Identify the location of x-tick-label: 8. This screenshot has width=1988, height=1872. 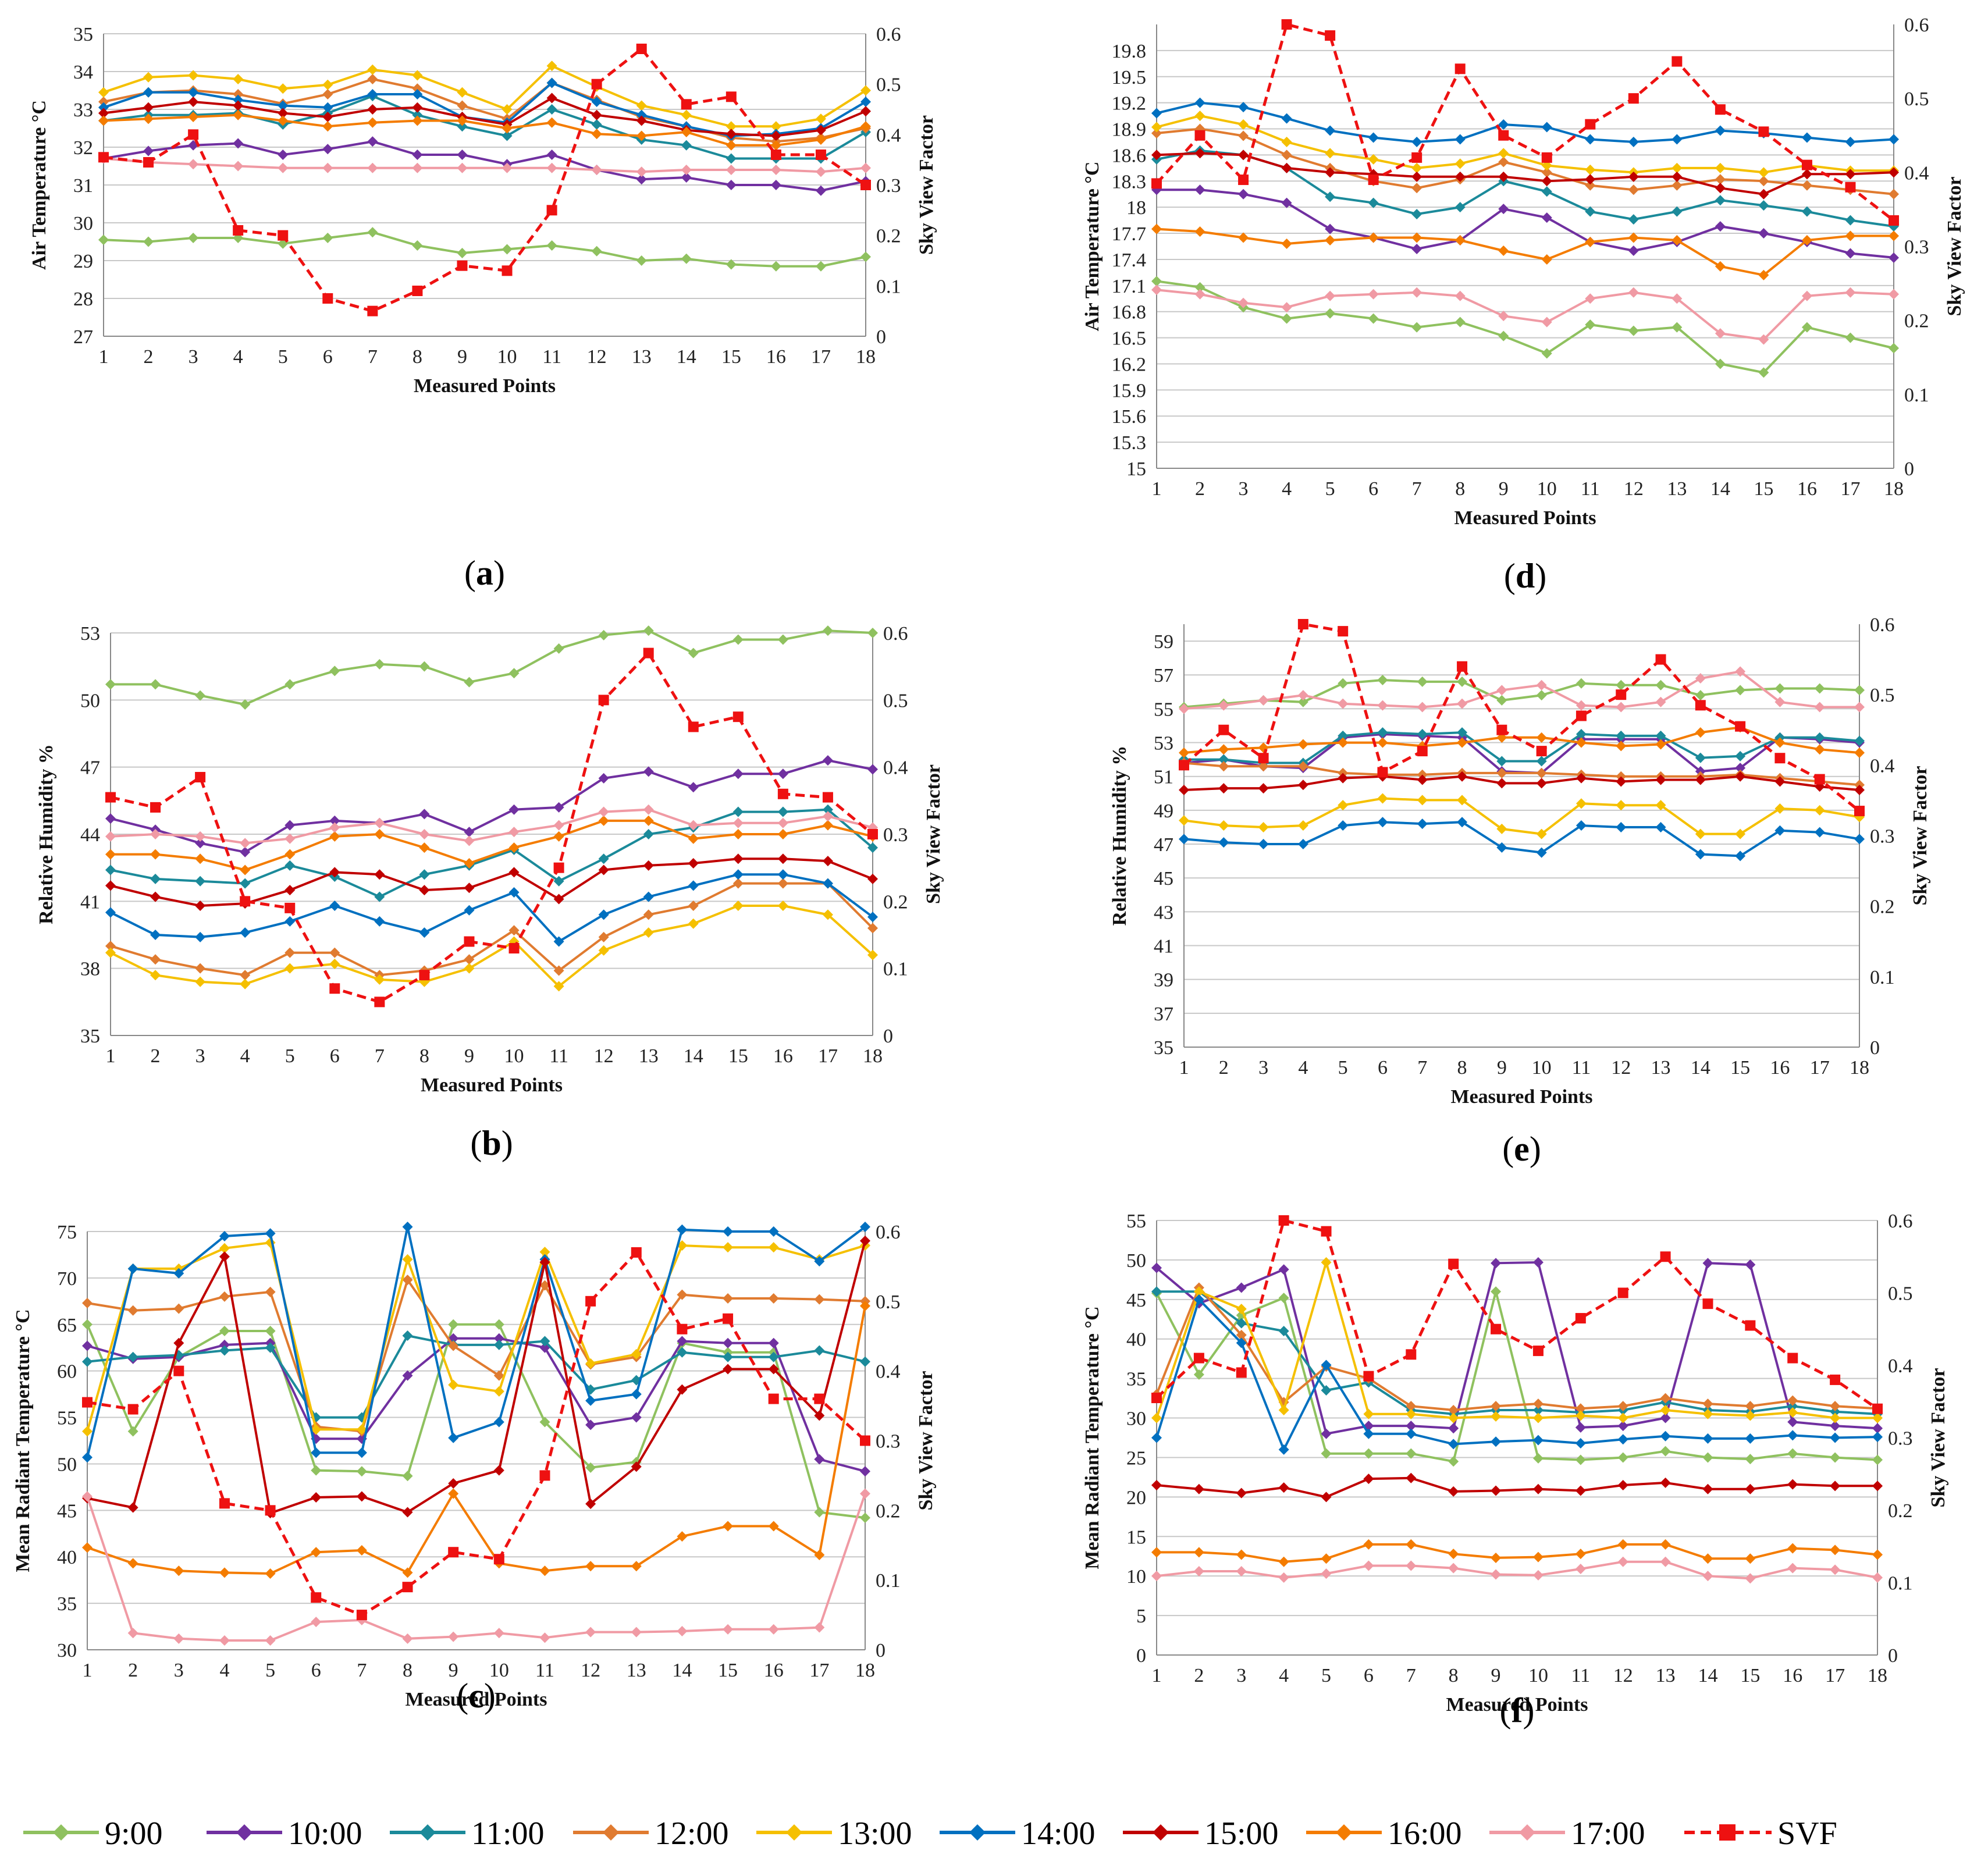
(408, 1670).